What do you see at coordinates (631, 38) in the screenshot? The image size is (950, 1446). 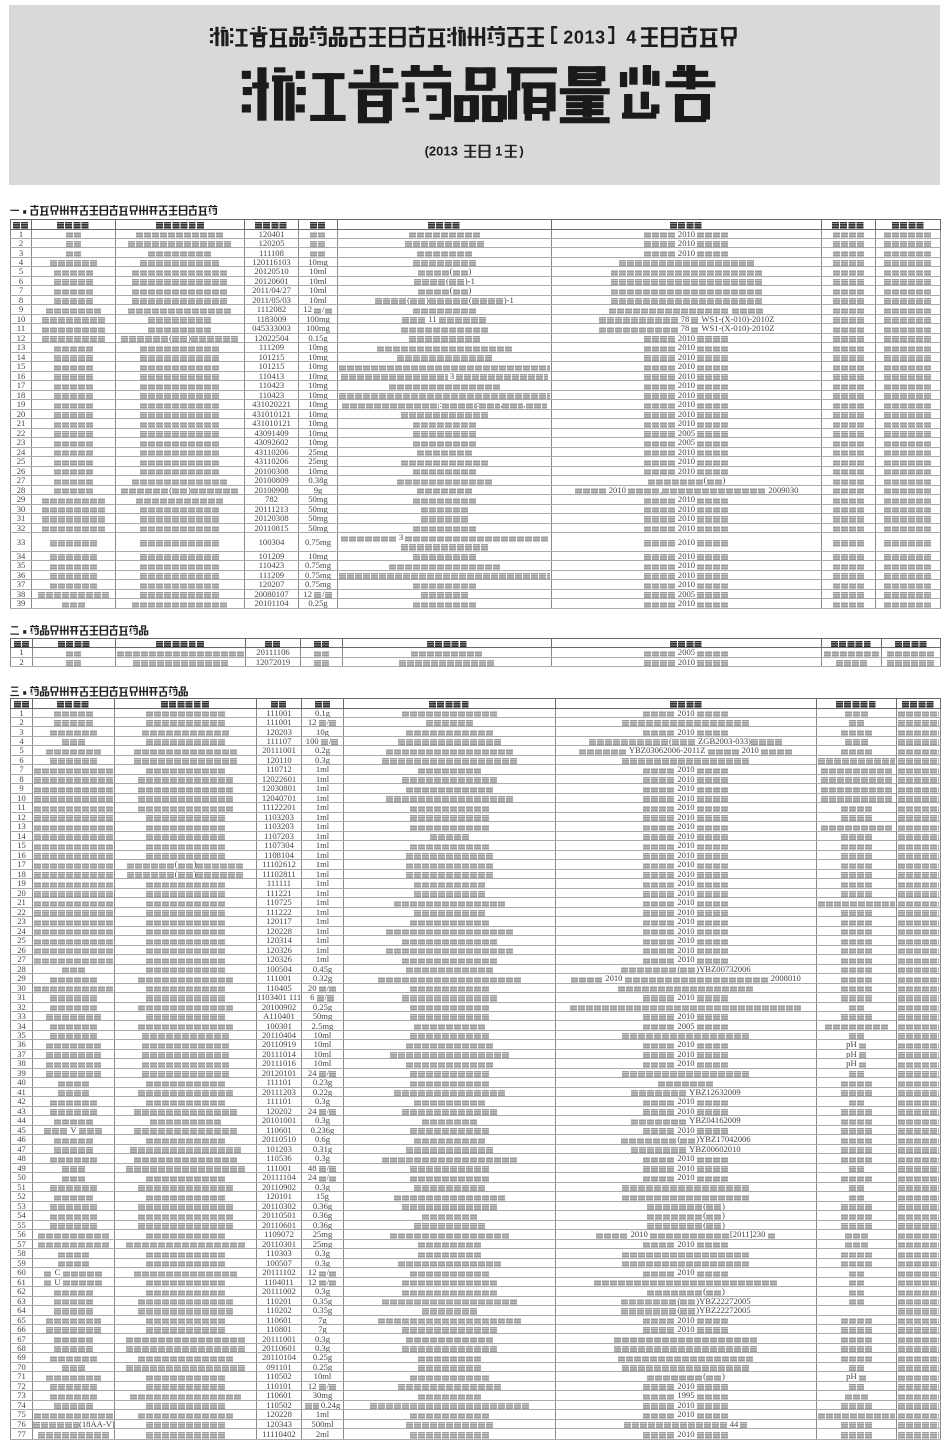 I see `svg-text: 4` at bounding box center [631, 38].